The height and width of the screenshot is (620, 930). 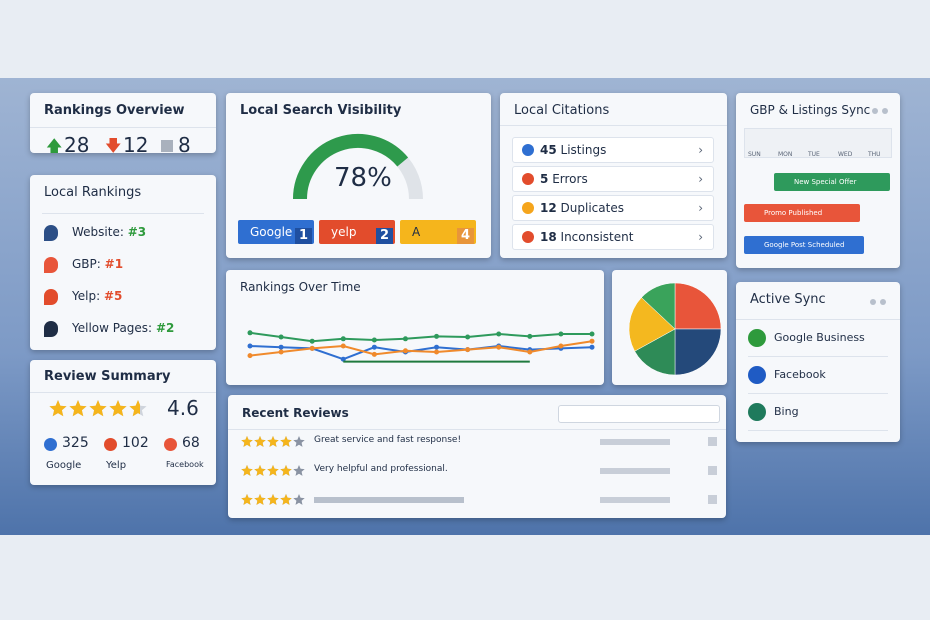 What do you see at coordinates (107, 376) in the screenshot?
I see `panel-title: Review Summary` at bounding box center [107, 376].